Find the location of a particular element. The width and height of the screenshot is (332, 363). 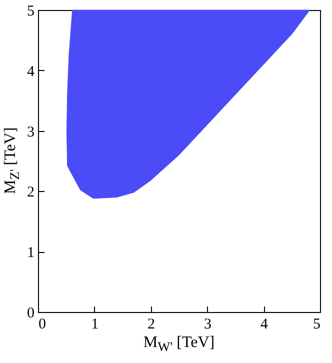

y-tick-label: 0 is located at coordinates (30, 314).